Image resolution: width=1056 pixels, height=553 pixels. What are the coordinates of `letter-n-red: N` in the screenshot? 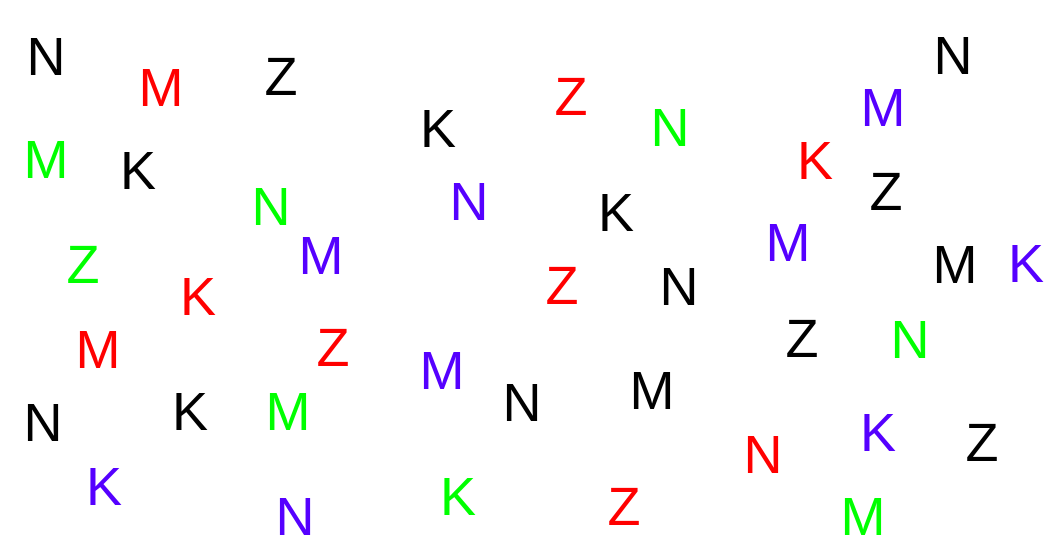 It's located at (763, 455).